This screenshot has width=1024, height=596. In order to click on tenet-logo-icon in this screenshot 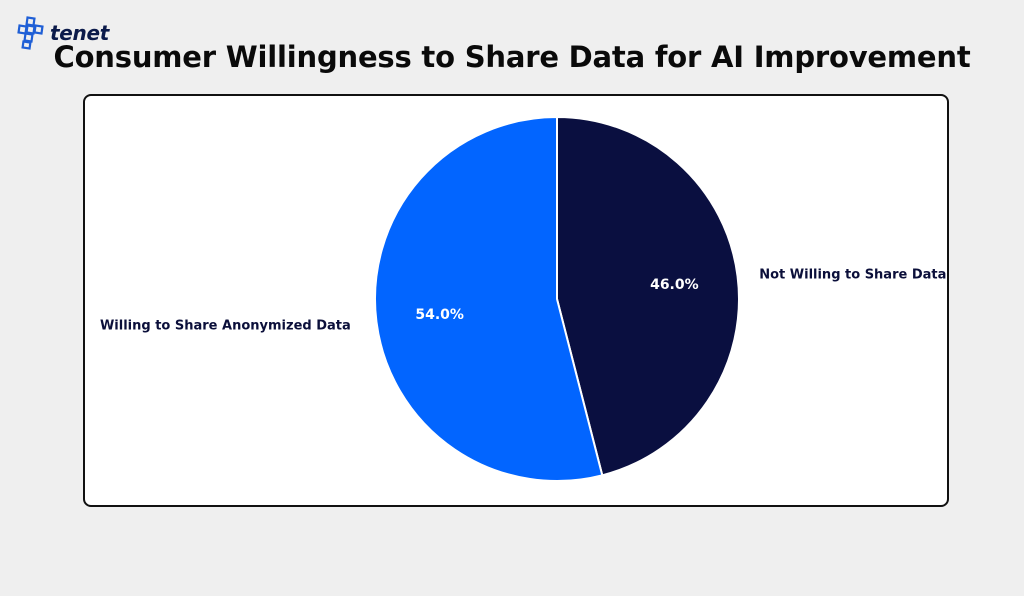, I will do `click(30, 33)`.